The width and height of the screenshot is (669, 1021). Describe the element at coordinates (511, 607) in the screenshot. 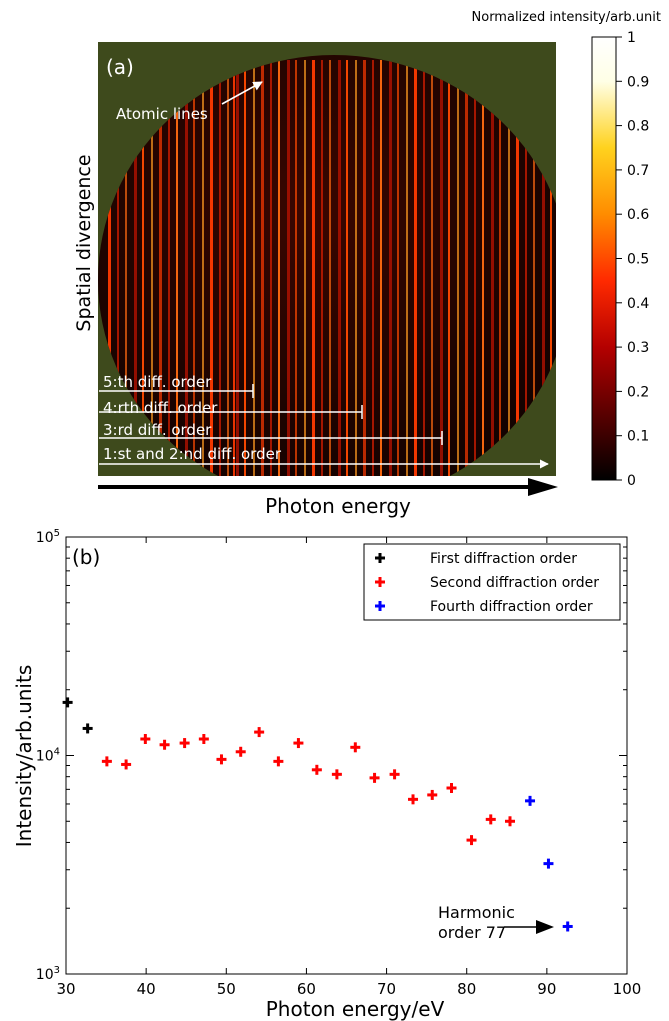

I see `legend-label: Fourth diffraction order` at that location.